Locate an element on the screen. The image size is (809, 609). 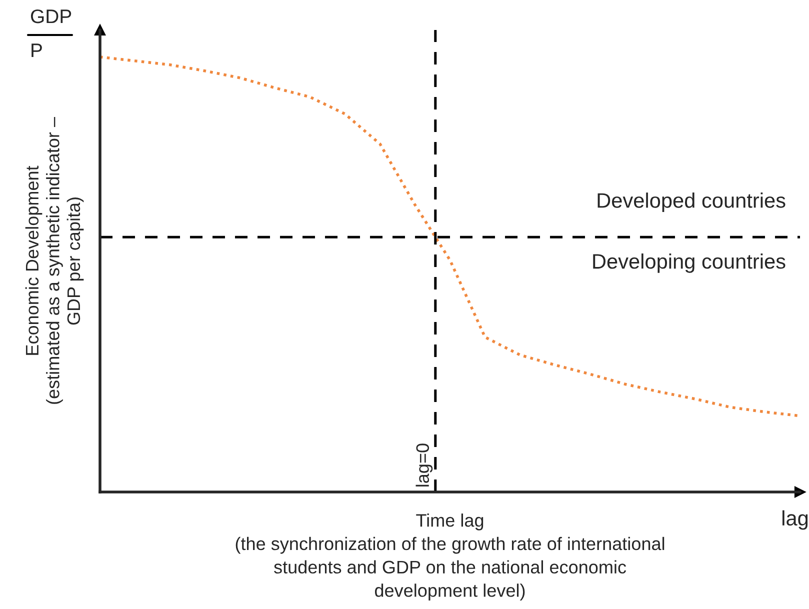
text: lag is located at coordinates (795, 520).